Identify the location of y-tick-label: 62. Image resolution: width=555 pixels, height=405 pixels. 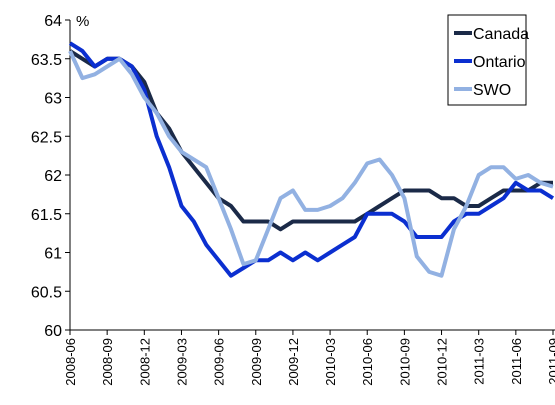
(53, 176).